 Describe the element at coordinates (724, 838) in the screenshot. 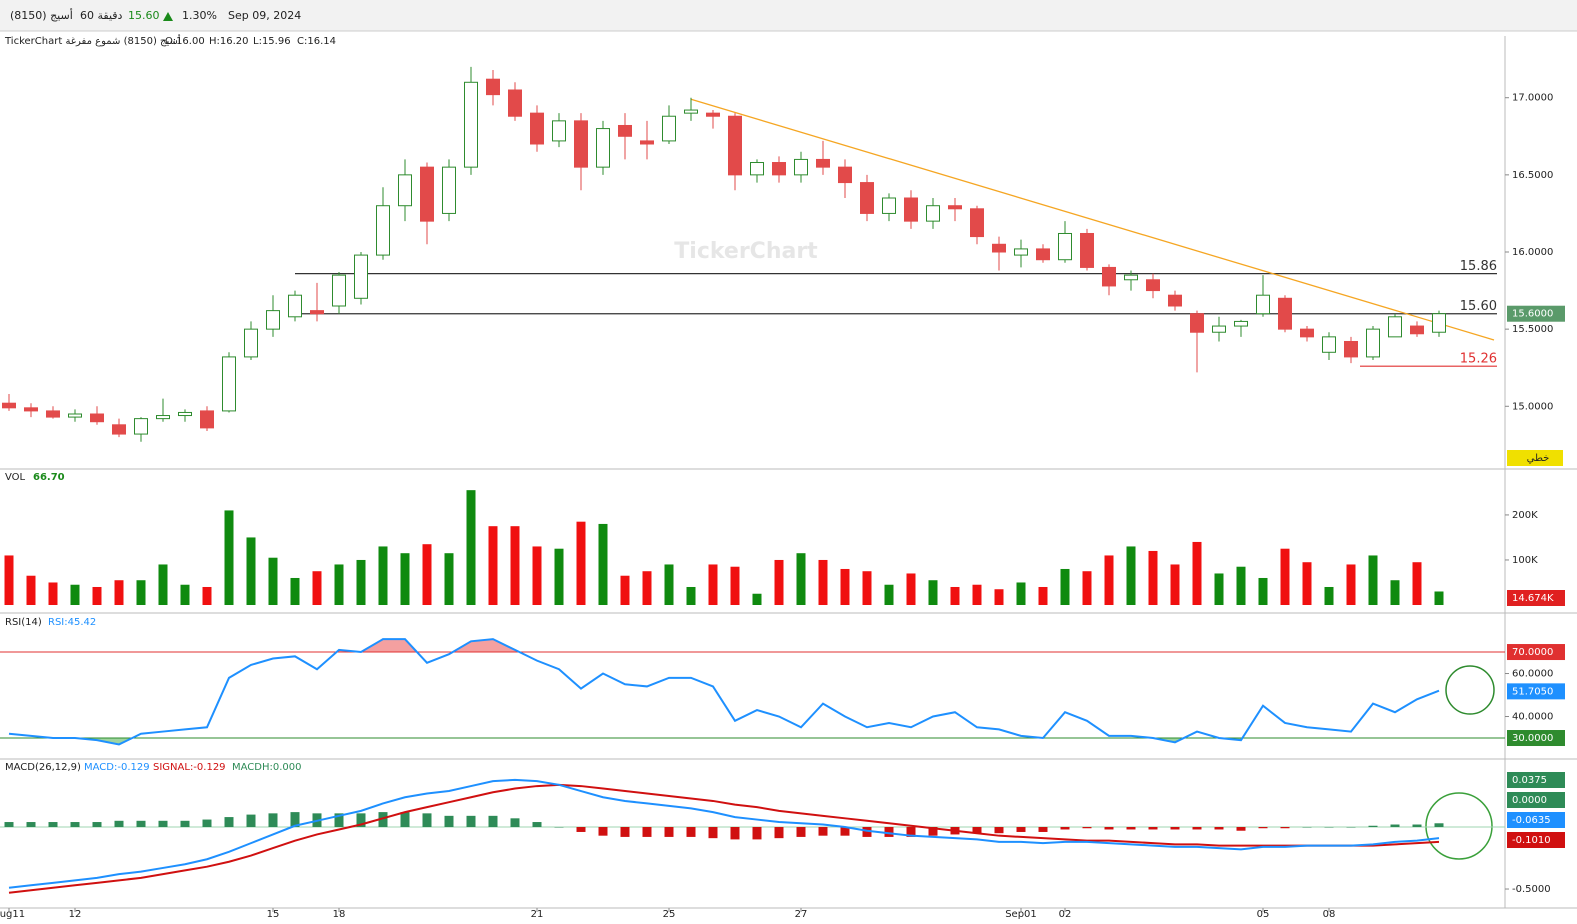

I see `signal-line` at that location.